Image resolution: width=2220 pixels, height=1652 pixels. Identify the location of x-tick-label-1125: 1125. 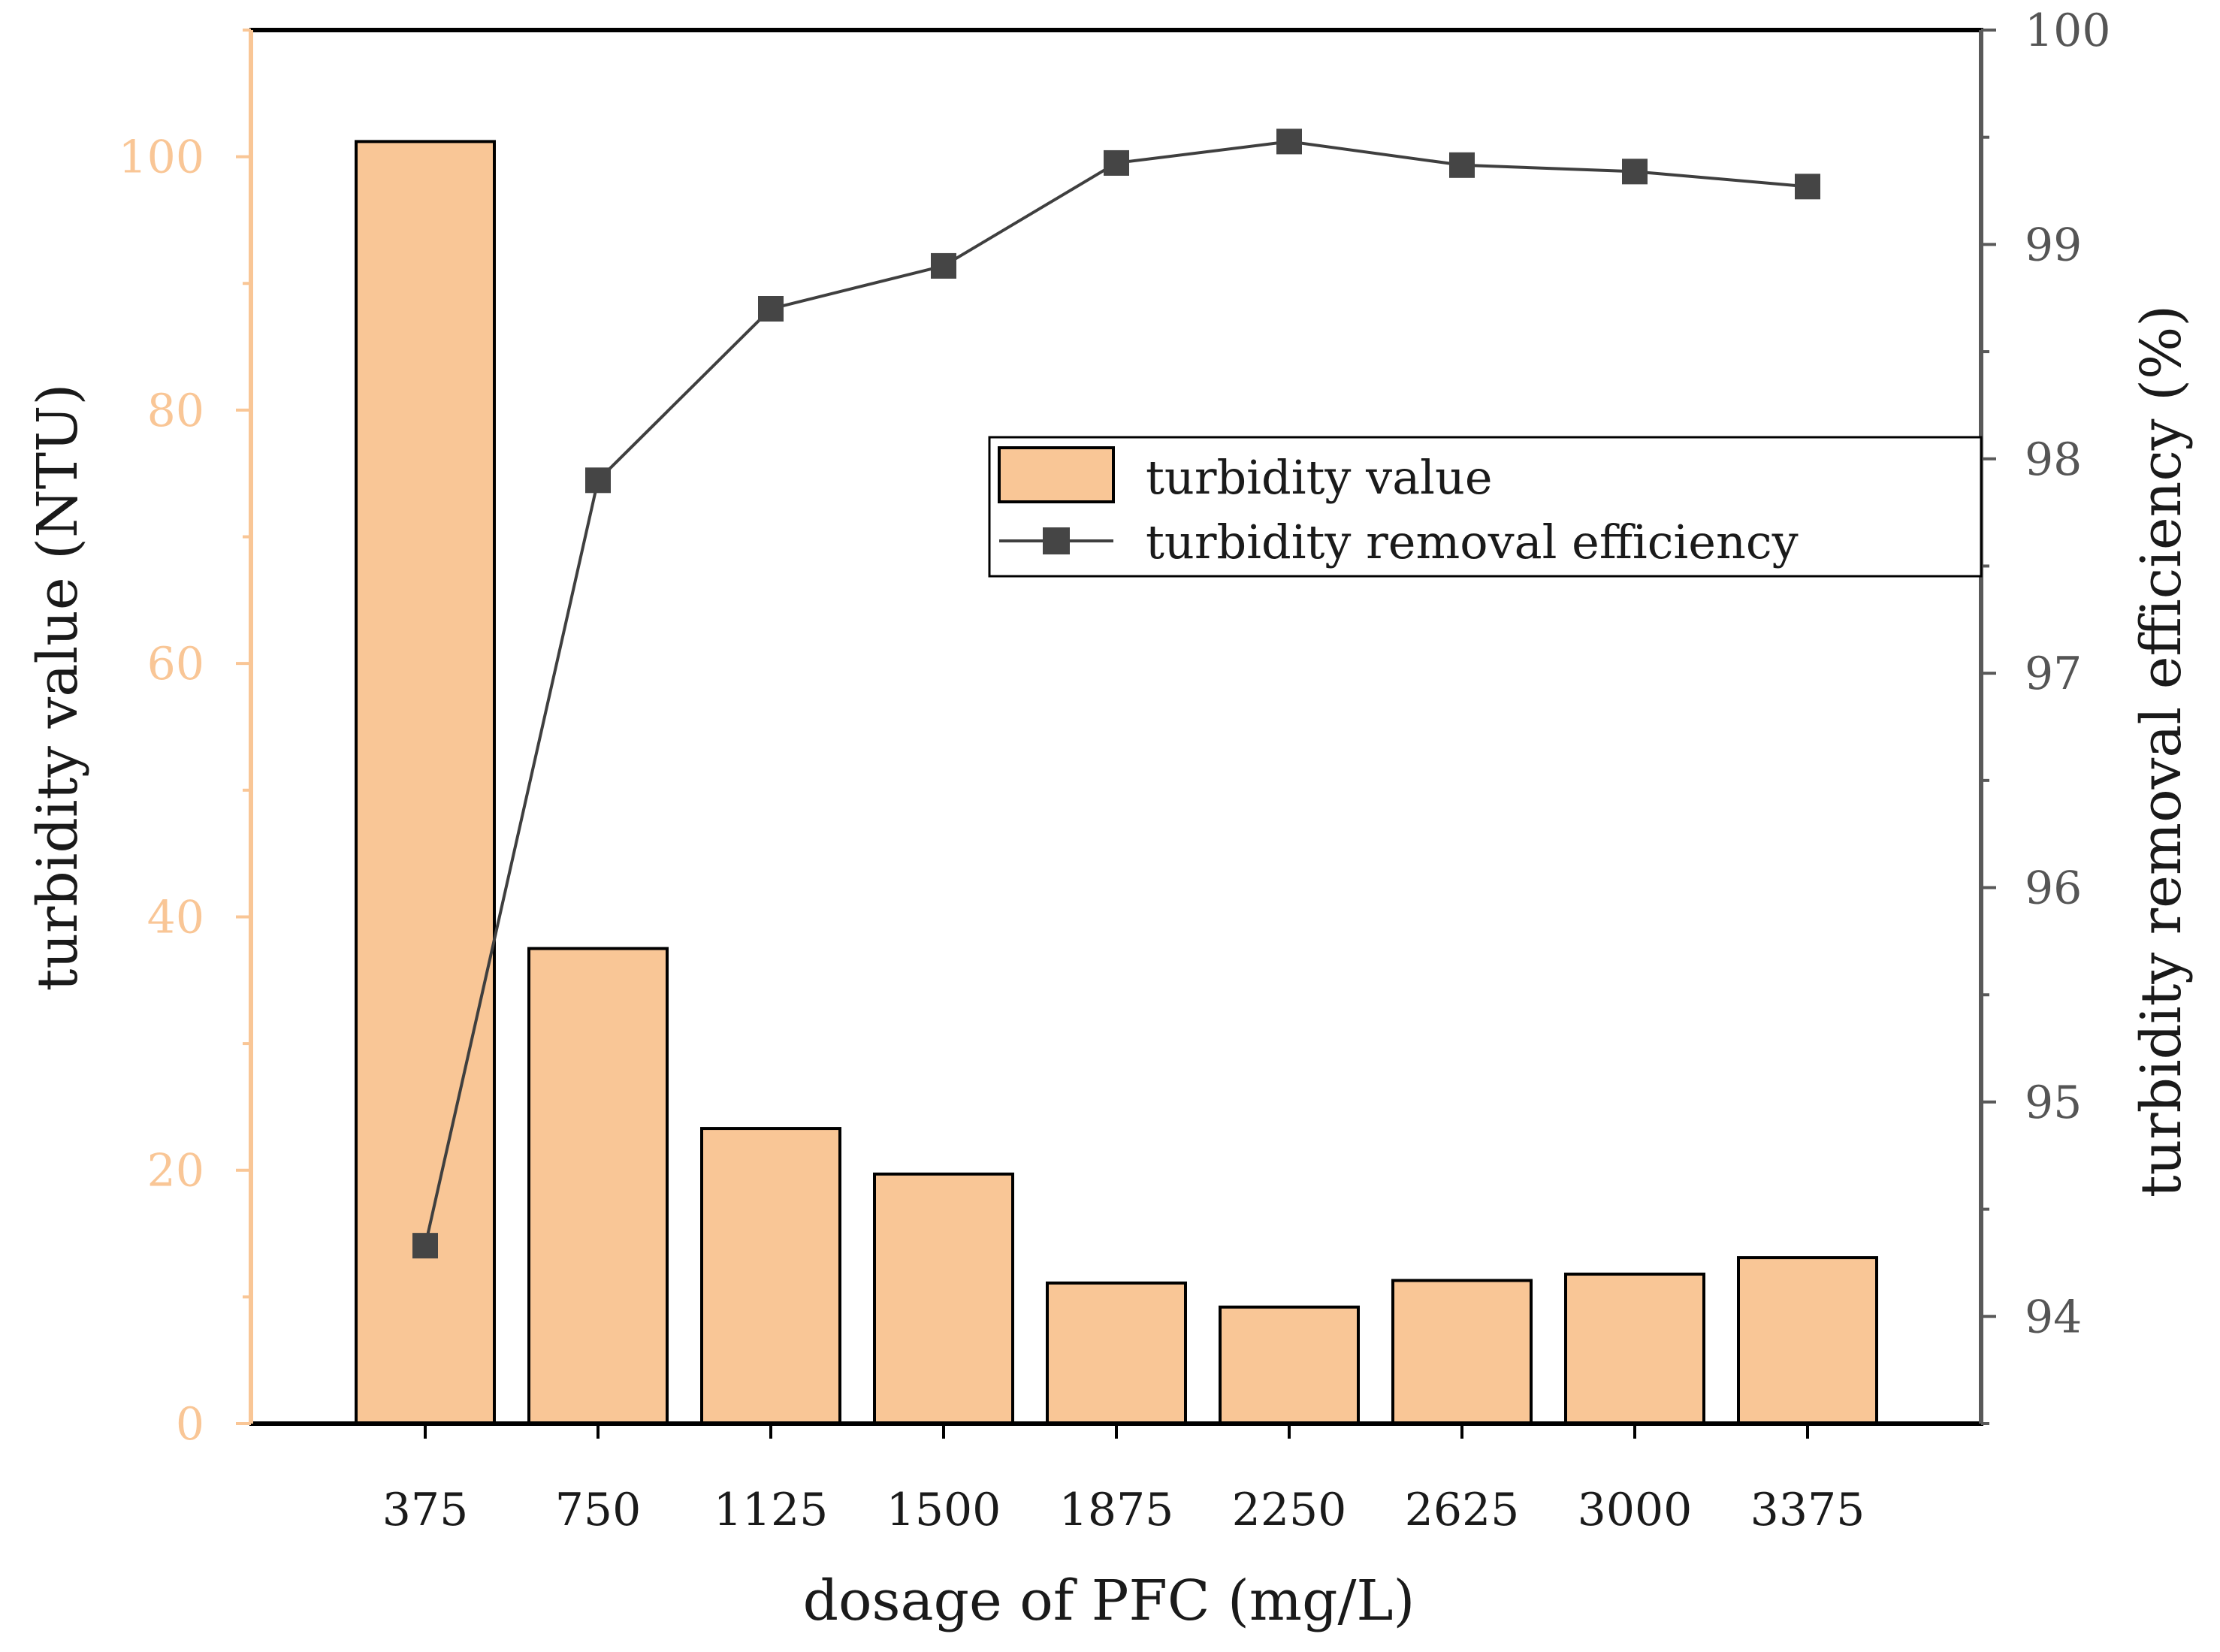
(772, 1510).